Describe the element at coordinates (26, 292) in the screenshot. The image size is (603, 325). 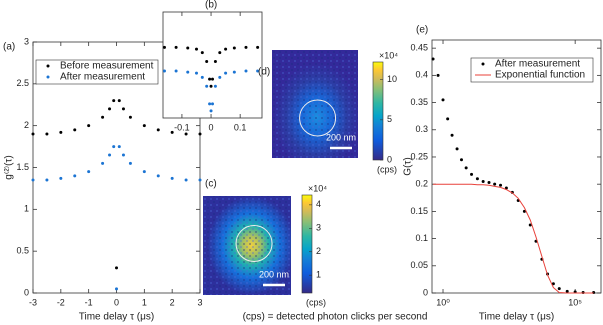
I see `y-tick-label: 0` at that location.